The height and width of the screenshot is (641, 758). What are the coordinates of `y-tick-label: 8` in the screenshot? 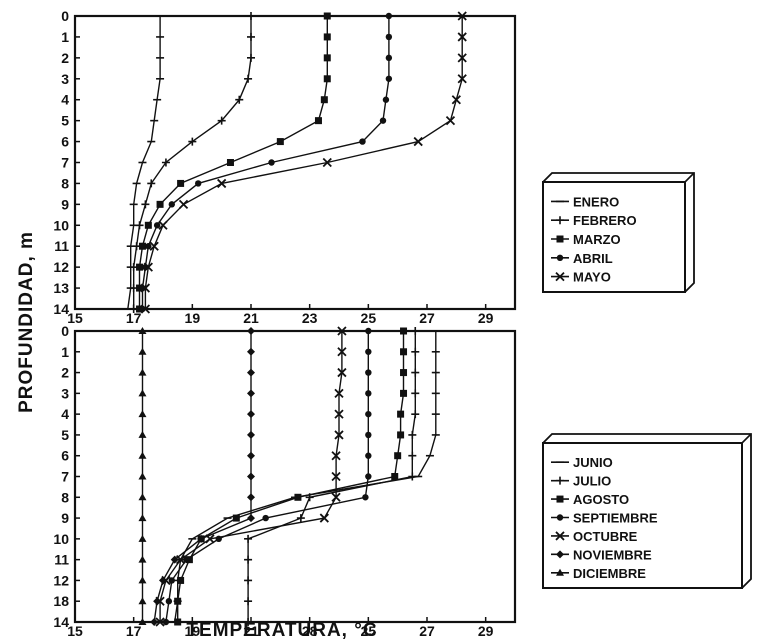 It's located at (65, 183).